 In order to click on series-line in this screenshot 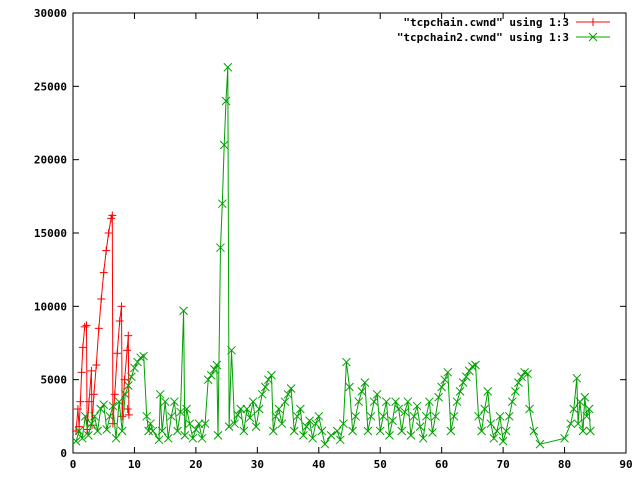, I will do `click(102, 323)`.